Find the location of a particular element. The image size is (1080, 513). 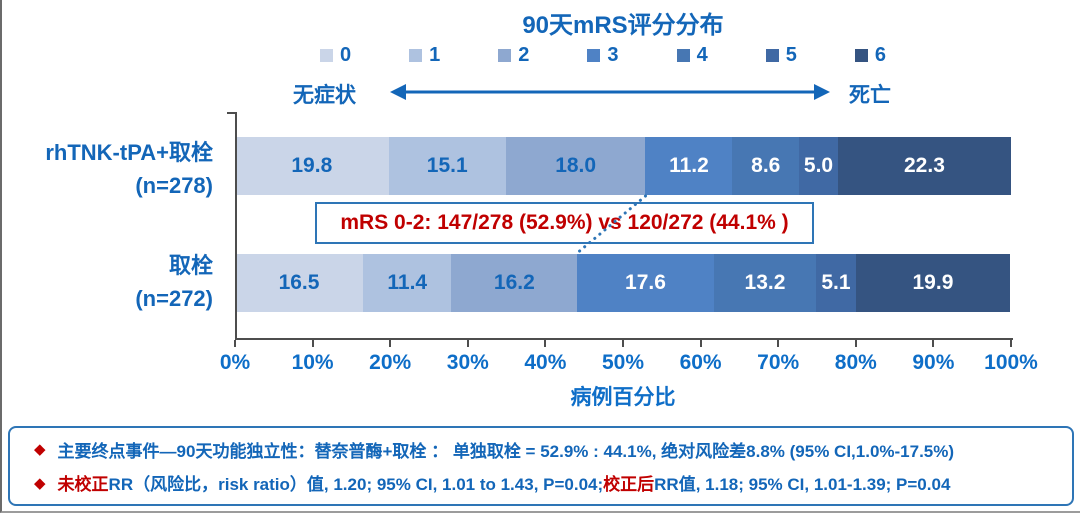

x-tick-label: 0% is located at coordinates (235, 362).